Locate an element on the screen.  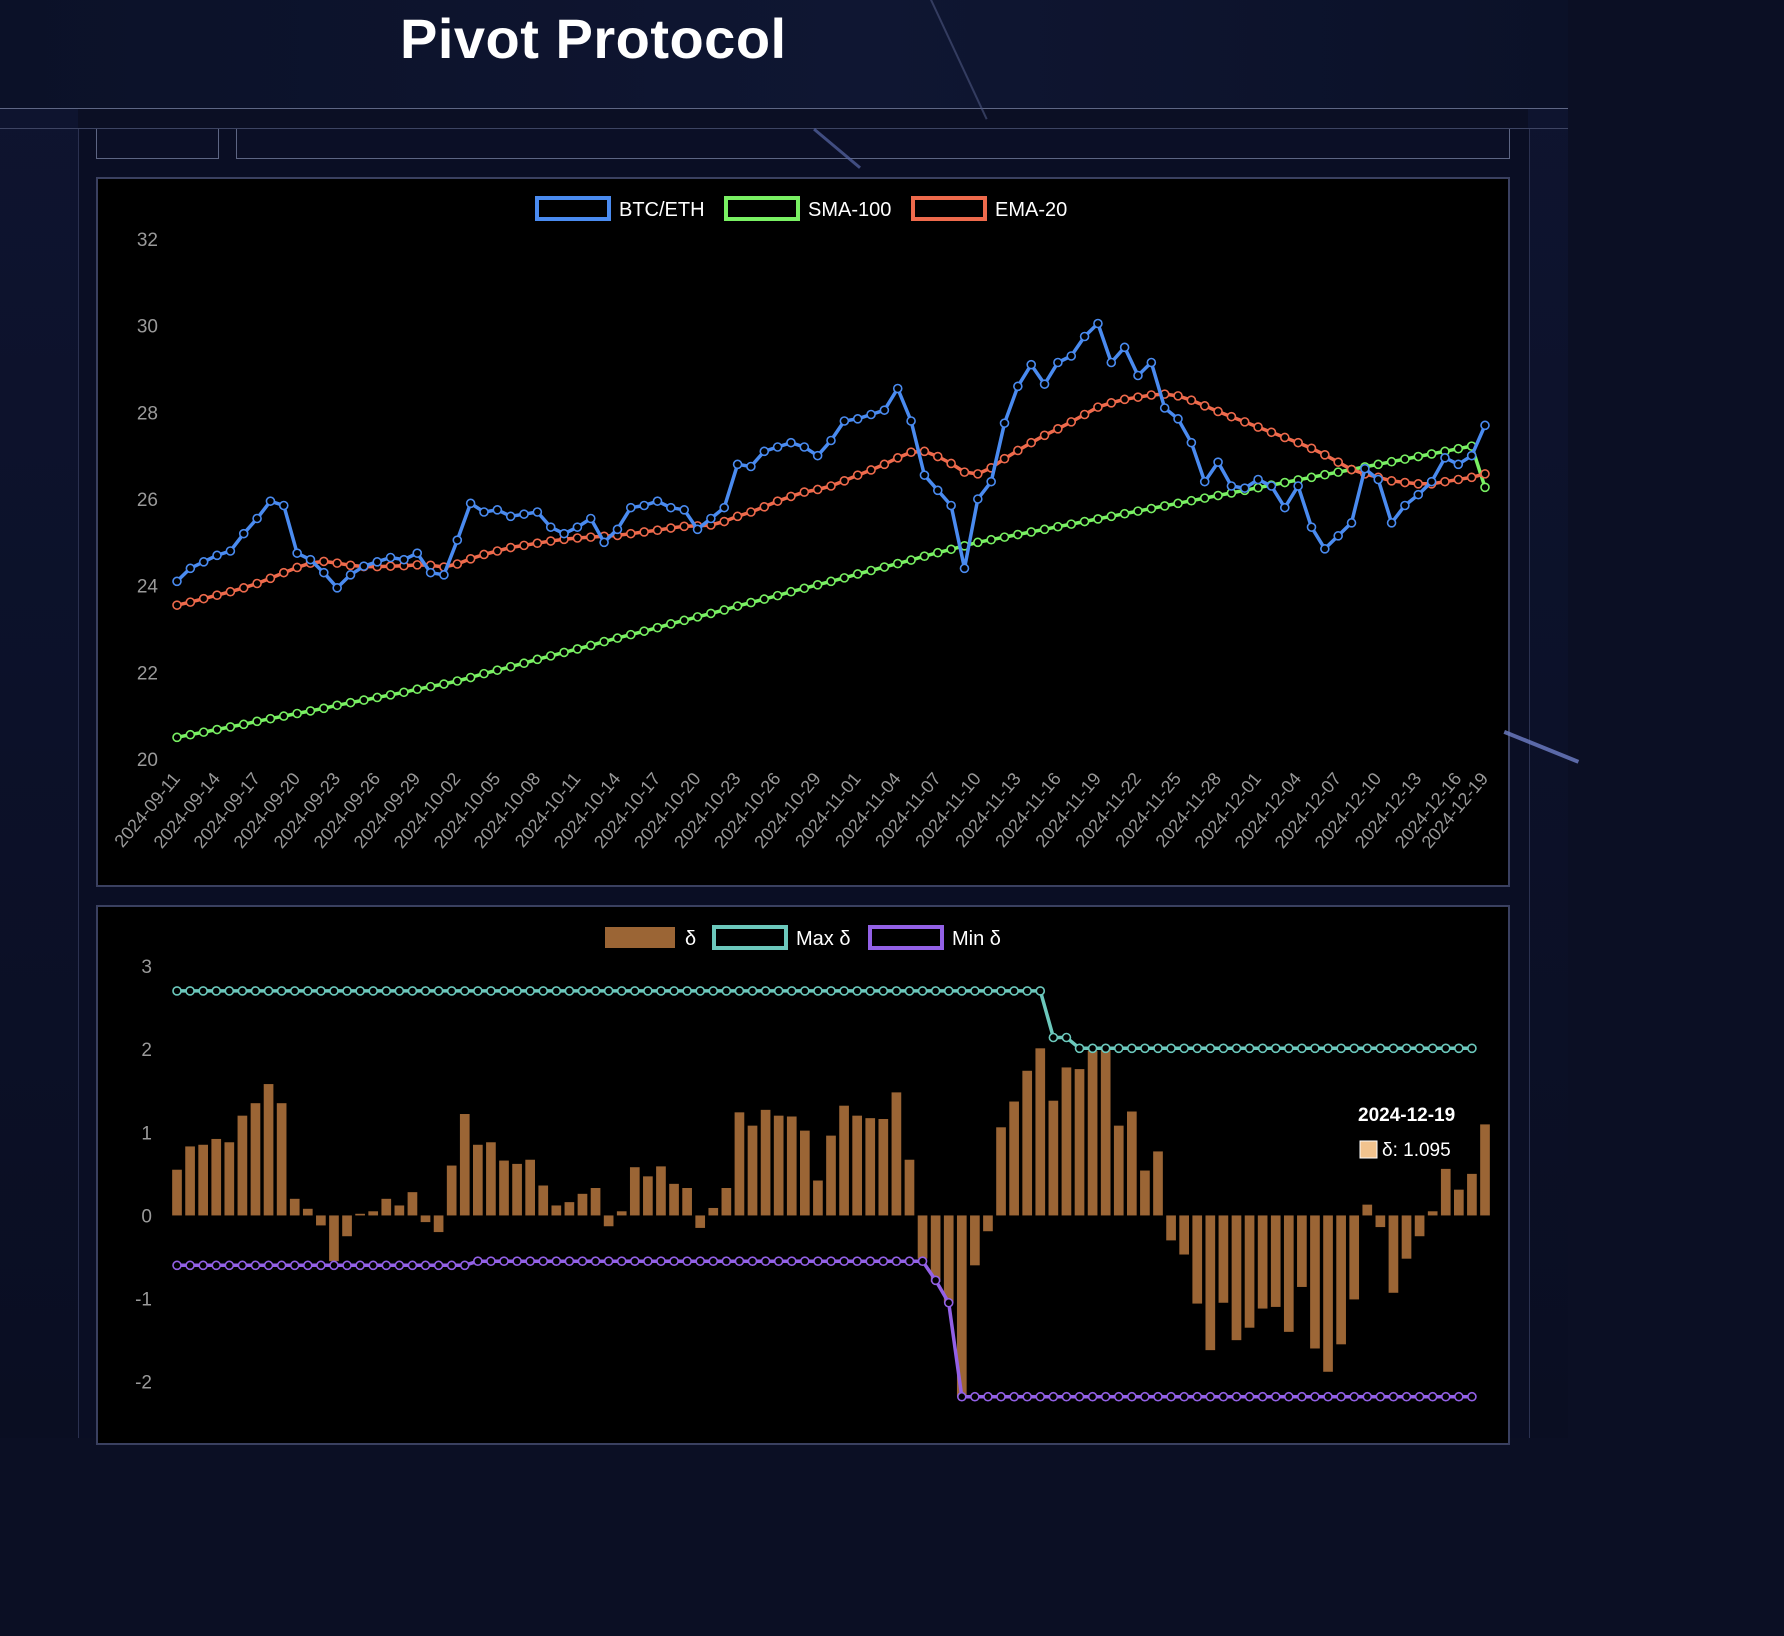
y-tick-label: 24 is located at coordinates (148, 587).